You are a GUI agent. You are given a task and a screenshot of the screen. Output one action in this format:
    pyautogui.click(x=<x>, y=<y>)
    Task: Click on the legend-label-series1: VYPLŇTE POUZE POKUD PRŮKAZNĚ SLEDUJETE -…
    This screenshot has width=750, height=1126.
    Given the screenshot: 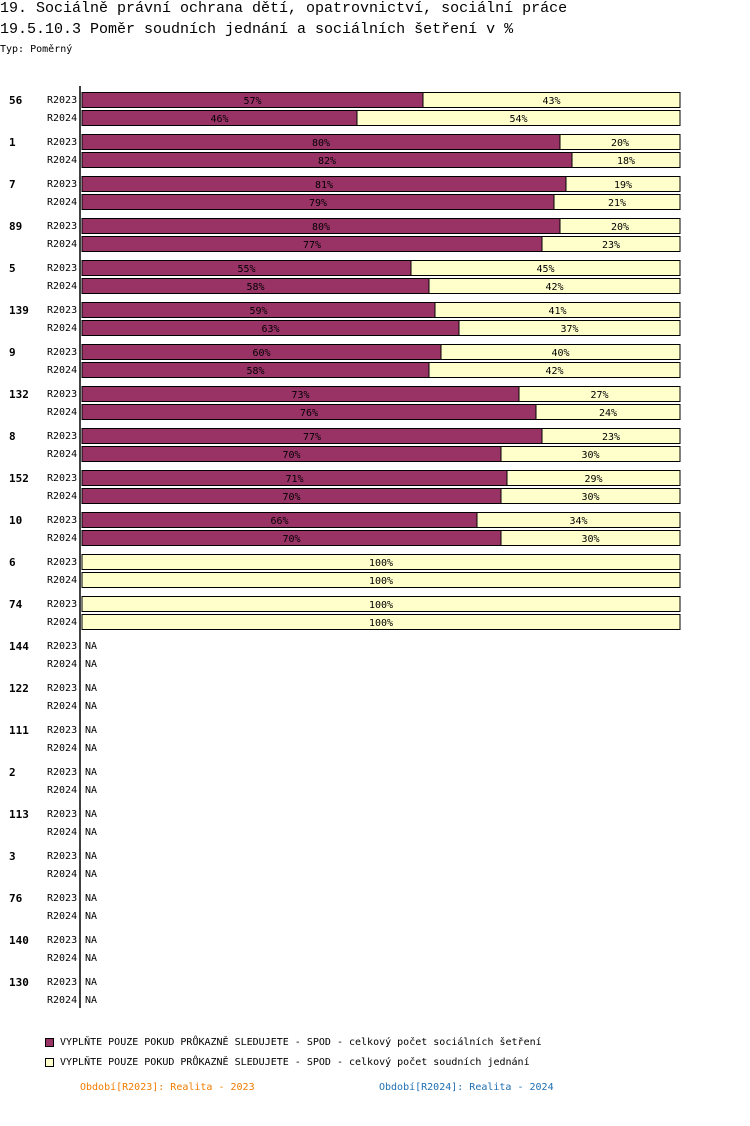 What is the action you would take?
    pyautogui.click(x=301, y=1042)
    